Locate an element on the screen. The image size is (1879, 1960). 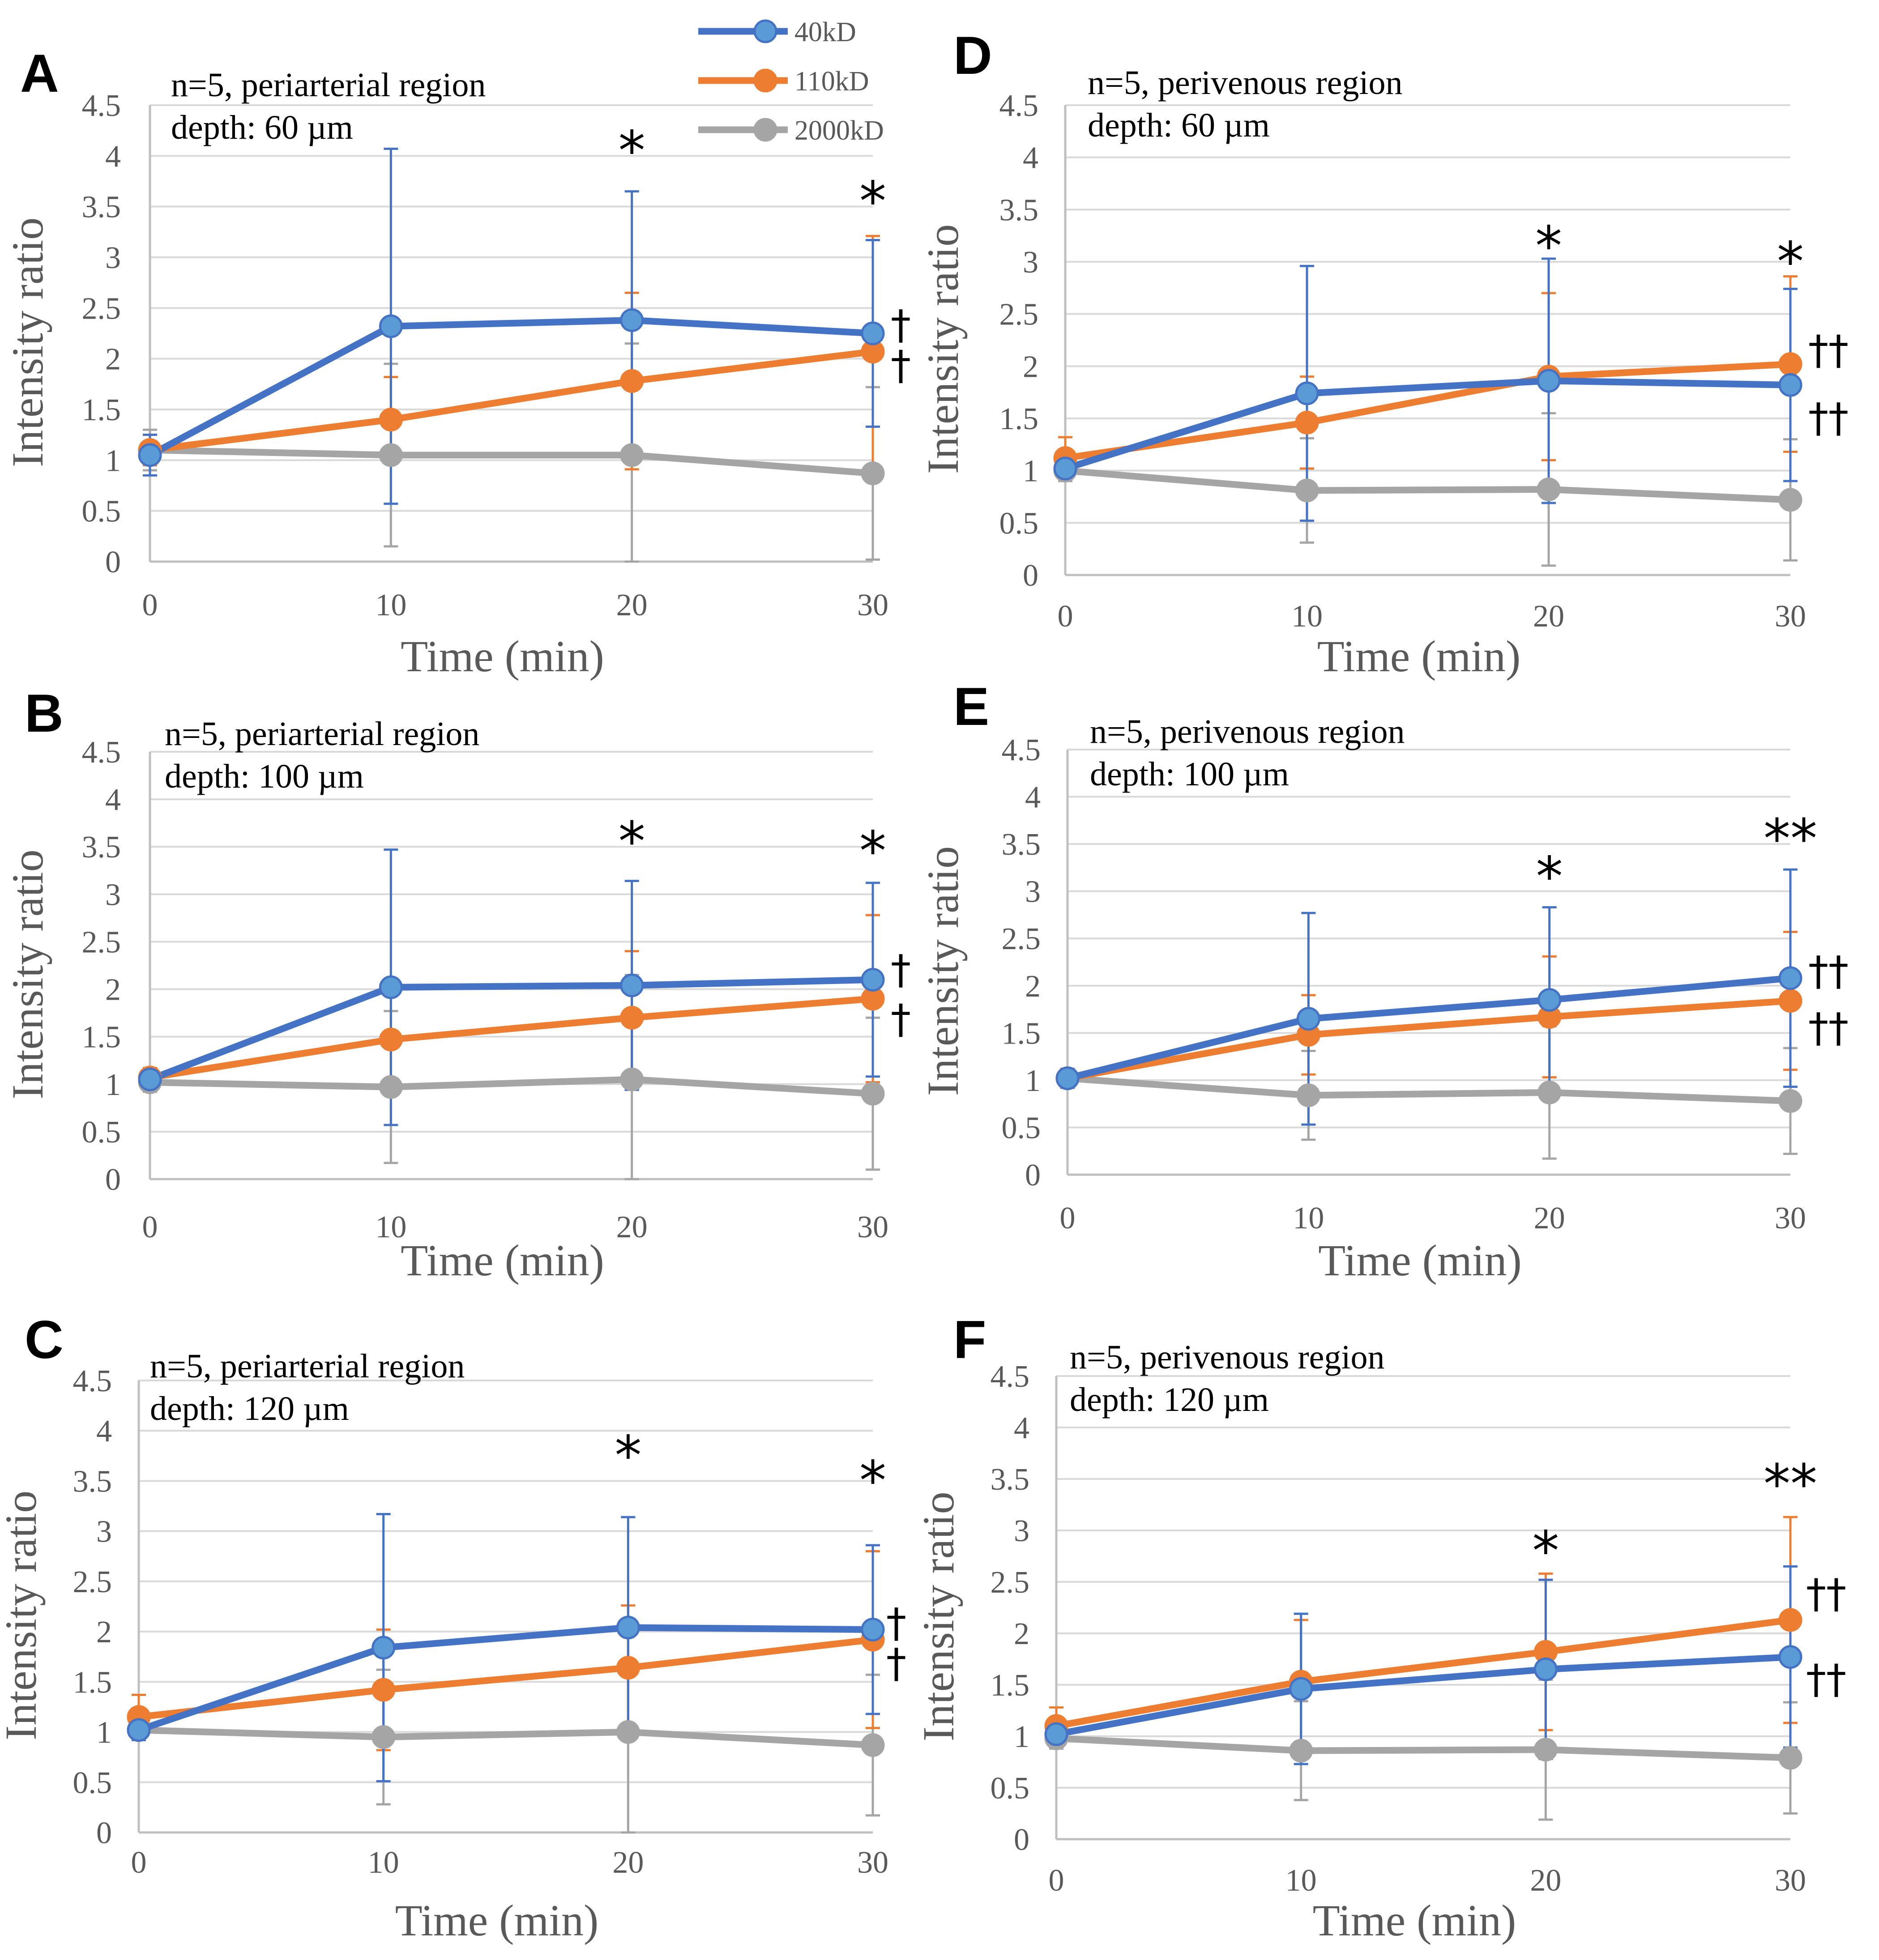
y-tick-label: 4.5 is located at coordinates (1021, 750).